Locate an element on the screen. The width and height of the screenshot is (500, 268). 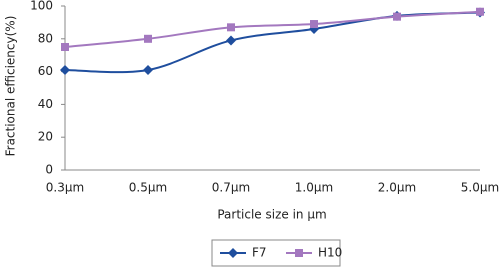
x-tick-label: 5.0µm is located at coordinates (480, 188).